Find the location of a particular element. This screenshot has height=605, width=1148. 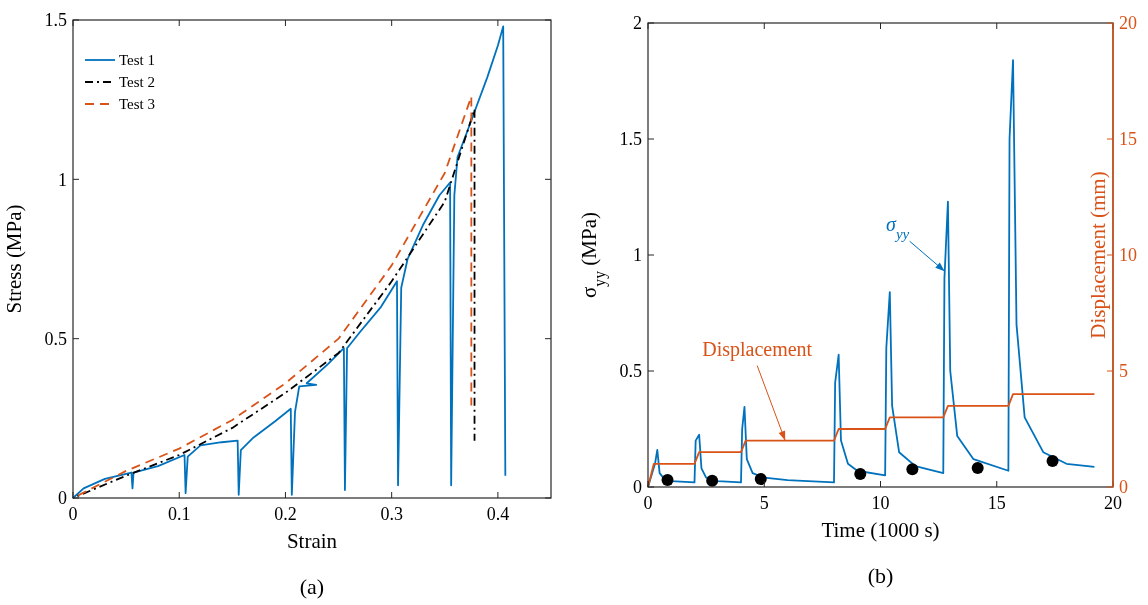

x-tick-label: 0.3 is located at coordinates (391, 514).